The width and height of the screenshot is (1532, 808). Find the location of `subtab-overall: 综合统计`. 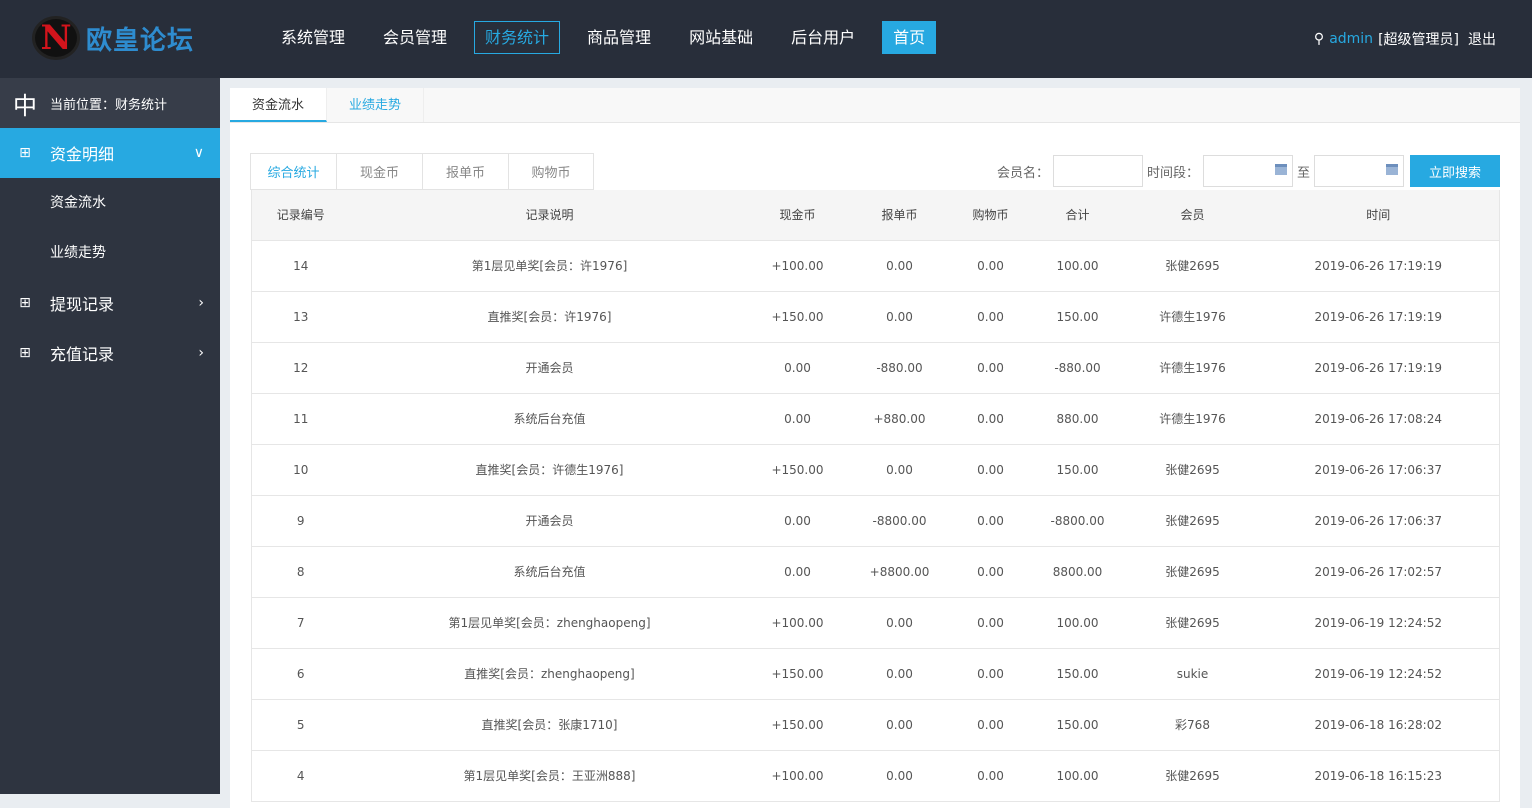

subtab-overall: 综合统计 is located at coordinates (293, 171).